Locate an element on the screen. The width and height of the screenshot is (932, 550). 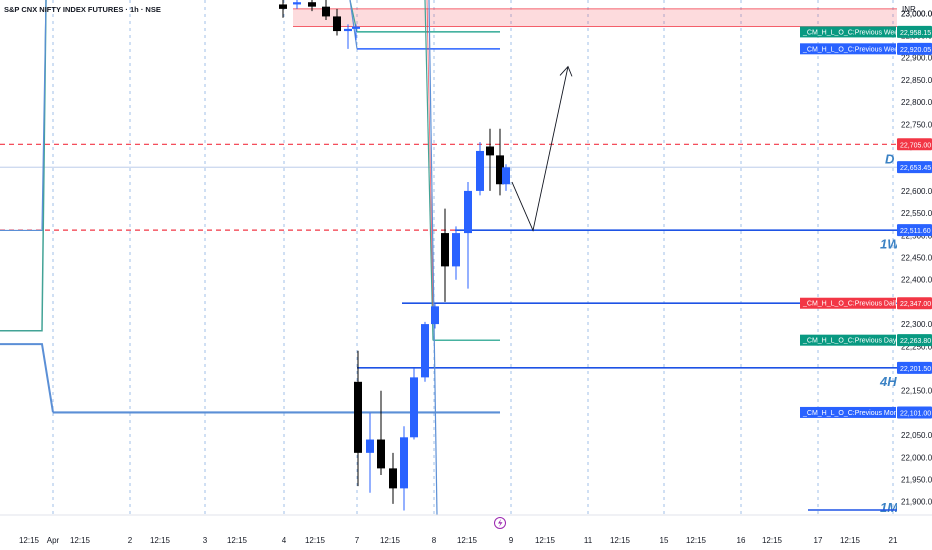
price-pill-label: 22,920.05 is located at coordinates (915, 50).